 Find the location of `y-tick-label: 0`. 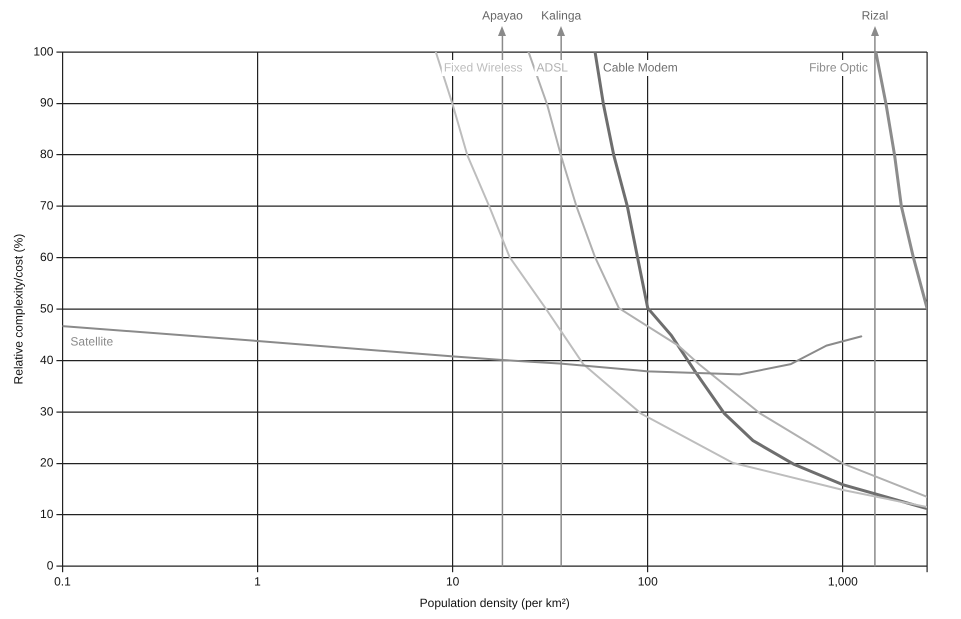

y-tick-label: 0 is located at coordinates (50, 565).